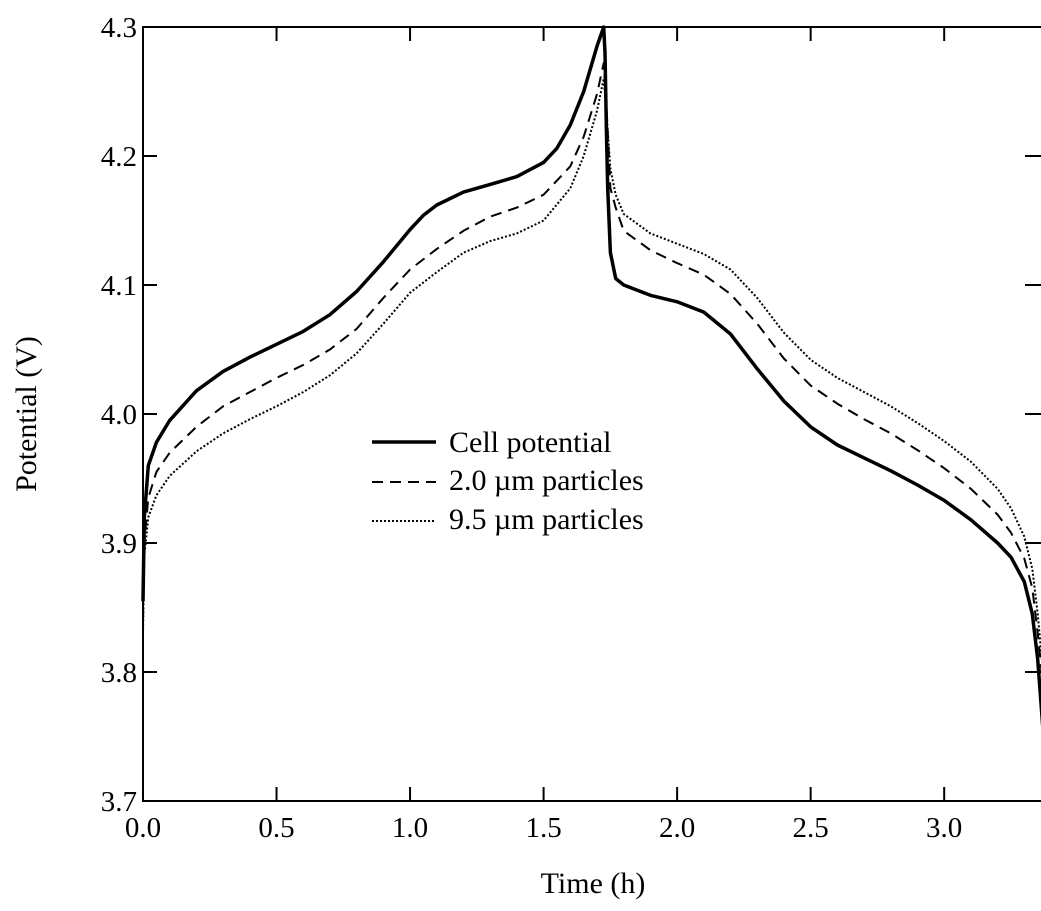 This screenshot has height=911, width=1041. What do you see at coordinates (119, 673) in the screenshot?
I see `y-tick-label: 3.8` at bounding box center [119, 673].